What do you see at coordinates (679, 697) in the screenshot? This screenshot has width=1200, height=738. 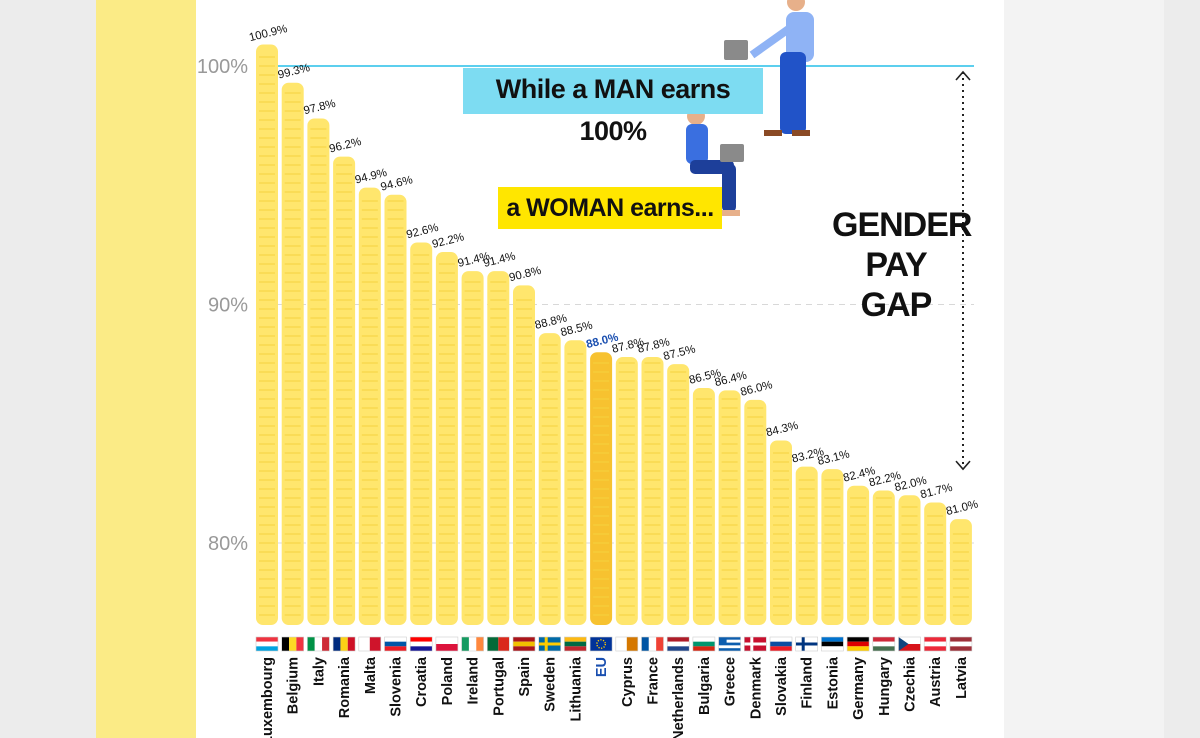 I see `category-label-netherlands: Netherlands` at bounding box center [679, 697].